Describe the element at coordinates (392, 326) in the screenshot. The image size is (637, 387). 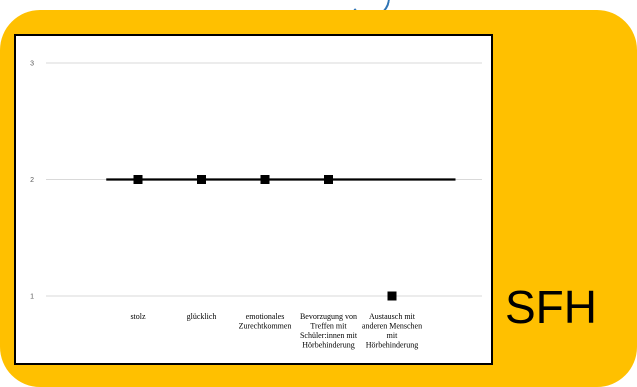
I see `x-category-label-line: anderen Menschen` at that location.